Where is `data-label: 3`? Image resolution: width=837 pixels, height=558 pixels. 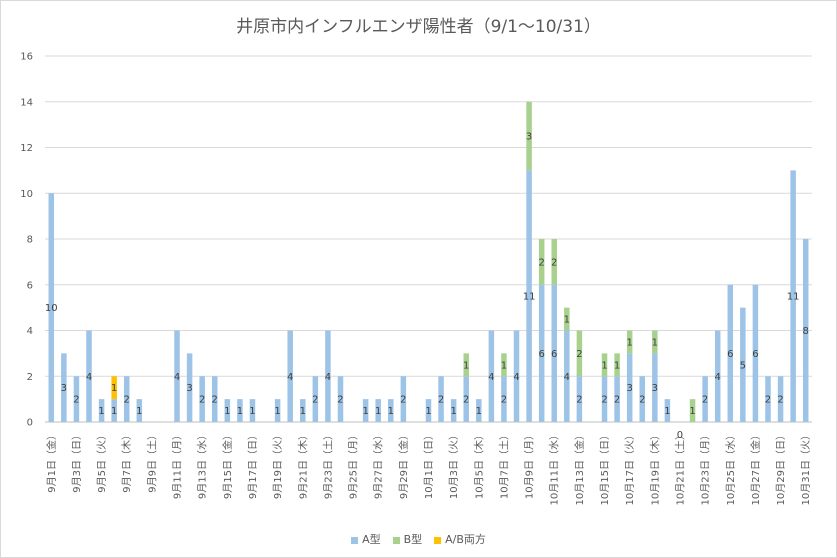 data-label: 3 is located at coordinates (189, 388).